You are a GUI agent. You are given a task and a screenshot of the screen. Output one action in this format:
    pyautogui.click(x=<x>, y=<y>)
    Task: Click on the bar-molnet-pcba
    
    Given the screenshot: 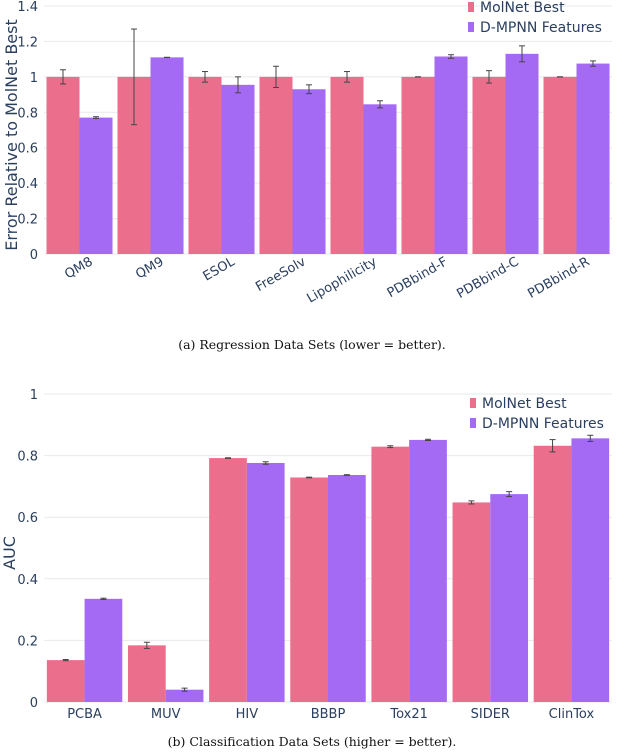 What is the action you would take?
    pyautogui.click(x=65, y=681)
    